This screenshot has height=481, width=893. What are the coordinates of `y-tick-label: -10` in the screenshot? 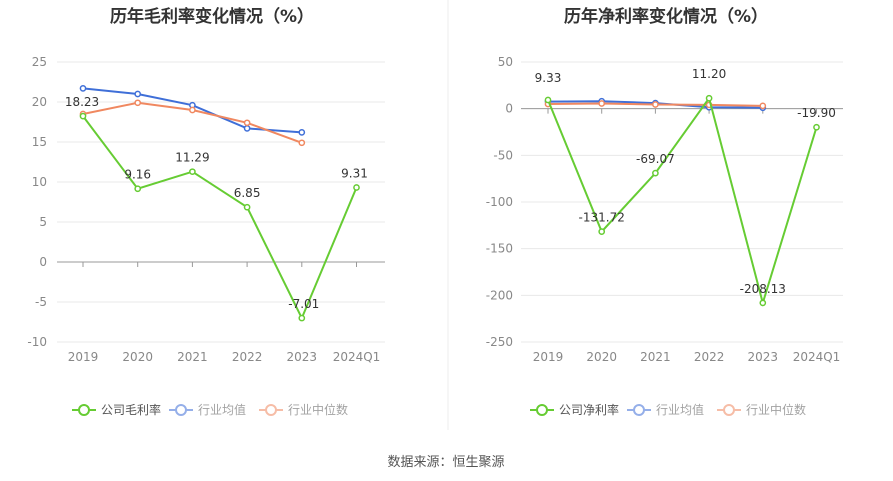 It's located at (37, 342).